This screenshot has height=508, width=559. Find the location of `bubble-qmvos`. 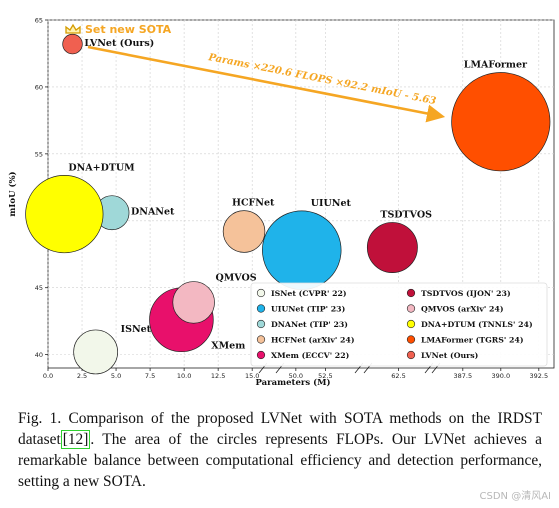

bubble-qmvos is located at coordinates (193, 302).